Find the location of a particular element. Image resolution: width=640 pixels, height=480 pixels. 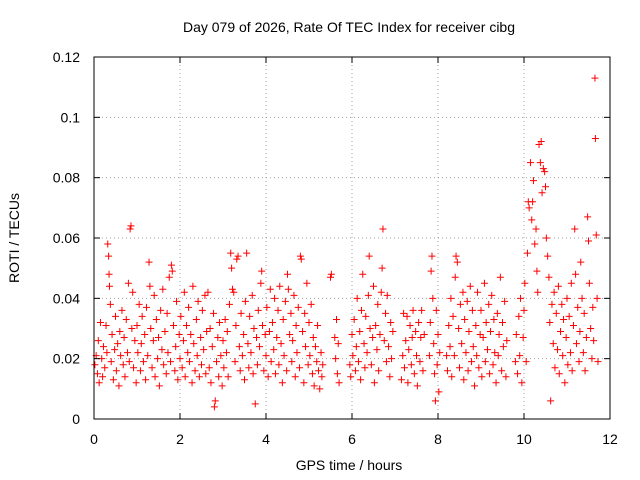

y-tick-label: 0.04 is located at coordinates (66, 298).